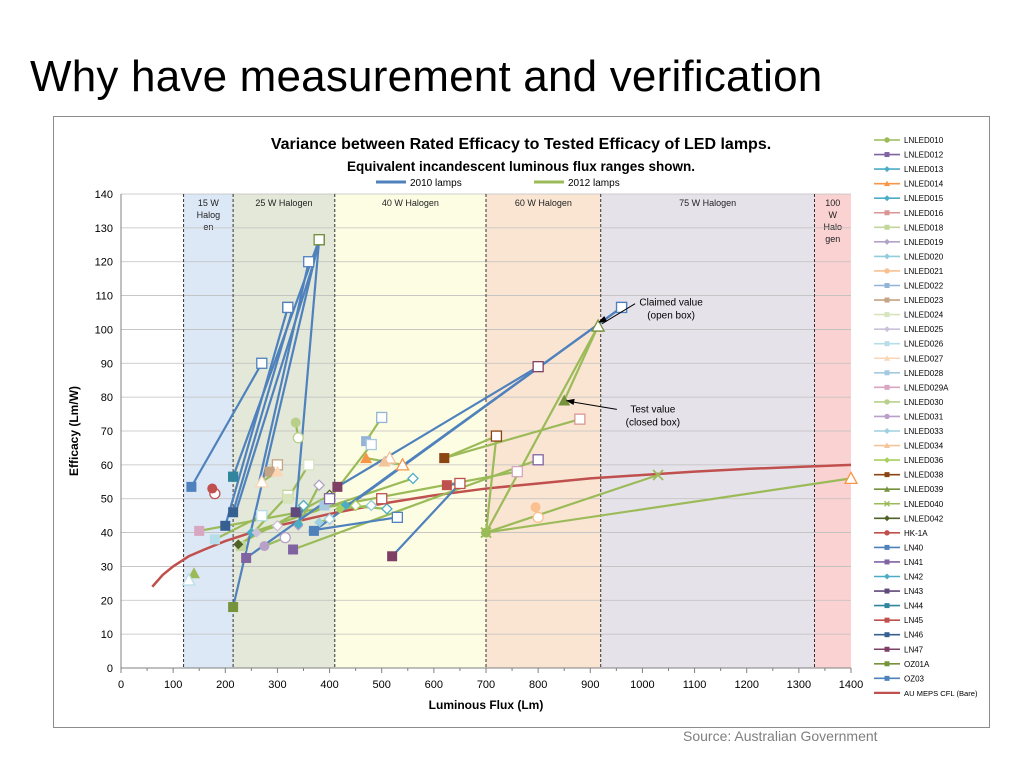 This screenshot has width=1024, height=768. I want to click on claimed-point-oz01a, so click(319, 240).